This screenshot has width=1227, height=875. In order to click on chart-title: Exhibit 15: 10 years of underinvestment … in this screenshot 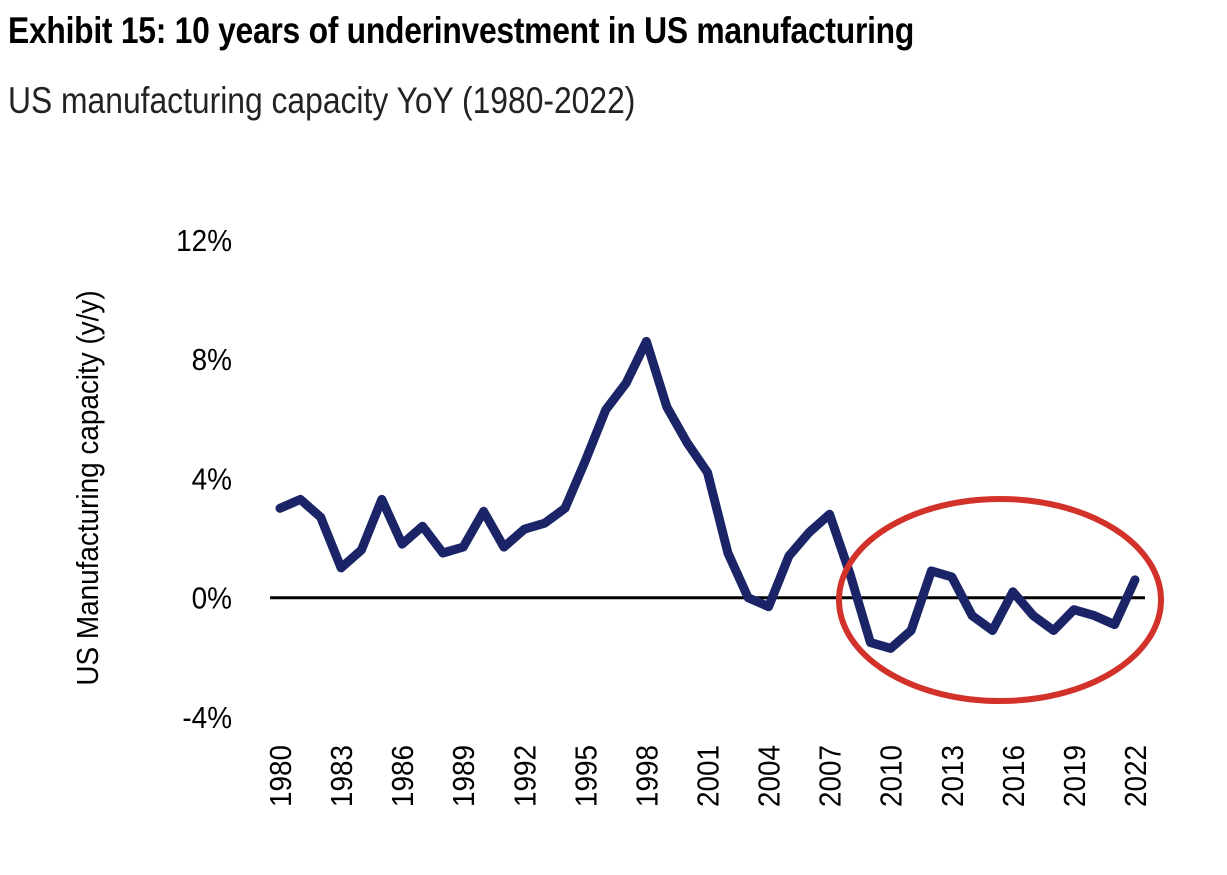, I will do `click(461, 30)`.